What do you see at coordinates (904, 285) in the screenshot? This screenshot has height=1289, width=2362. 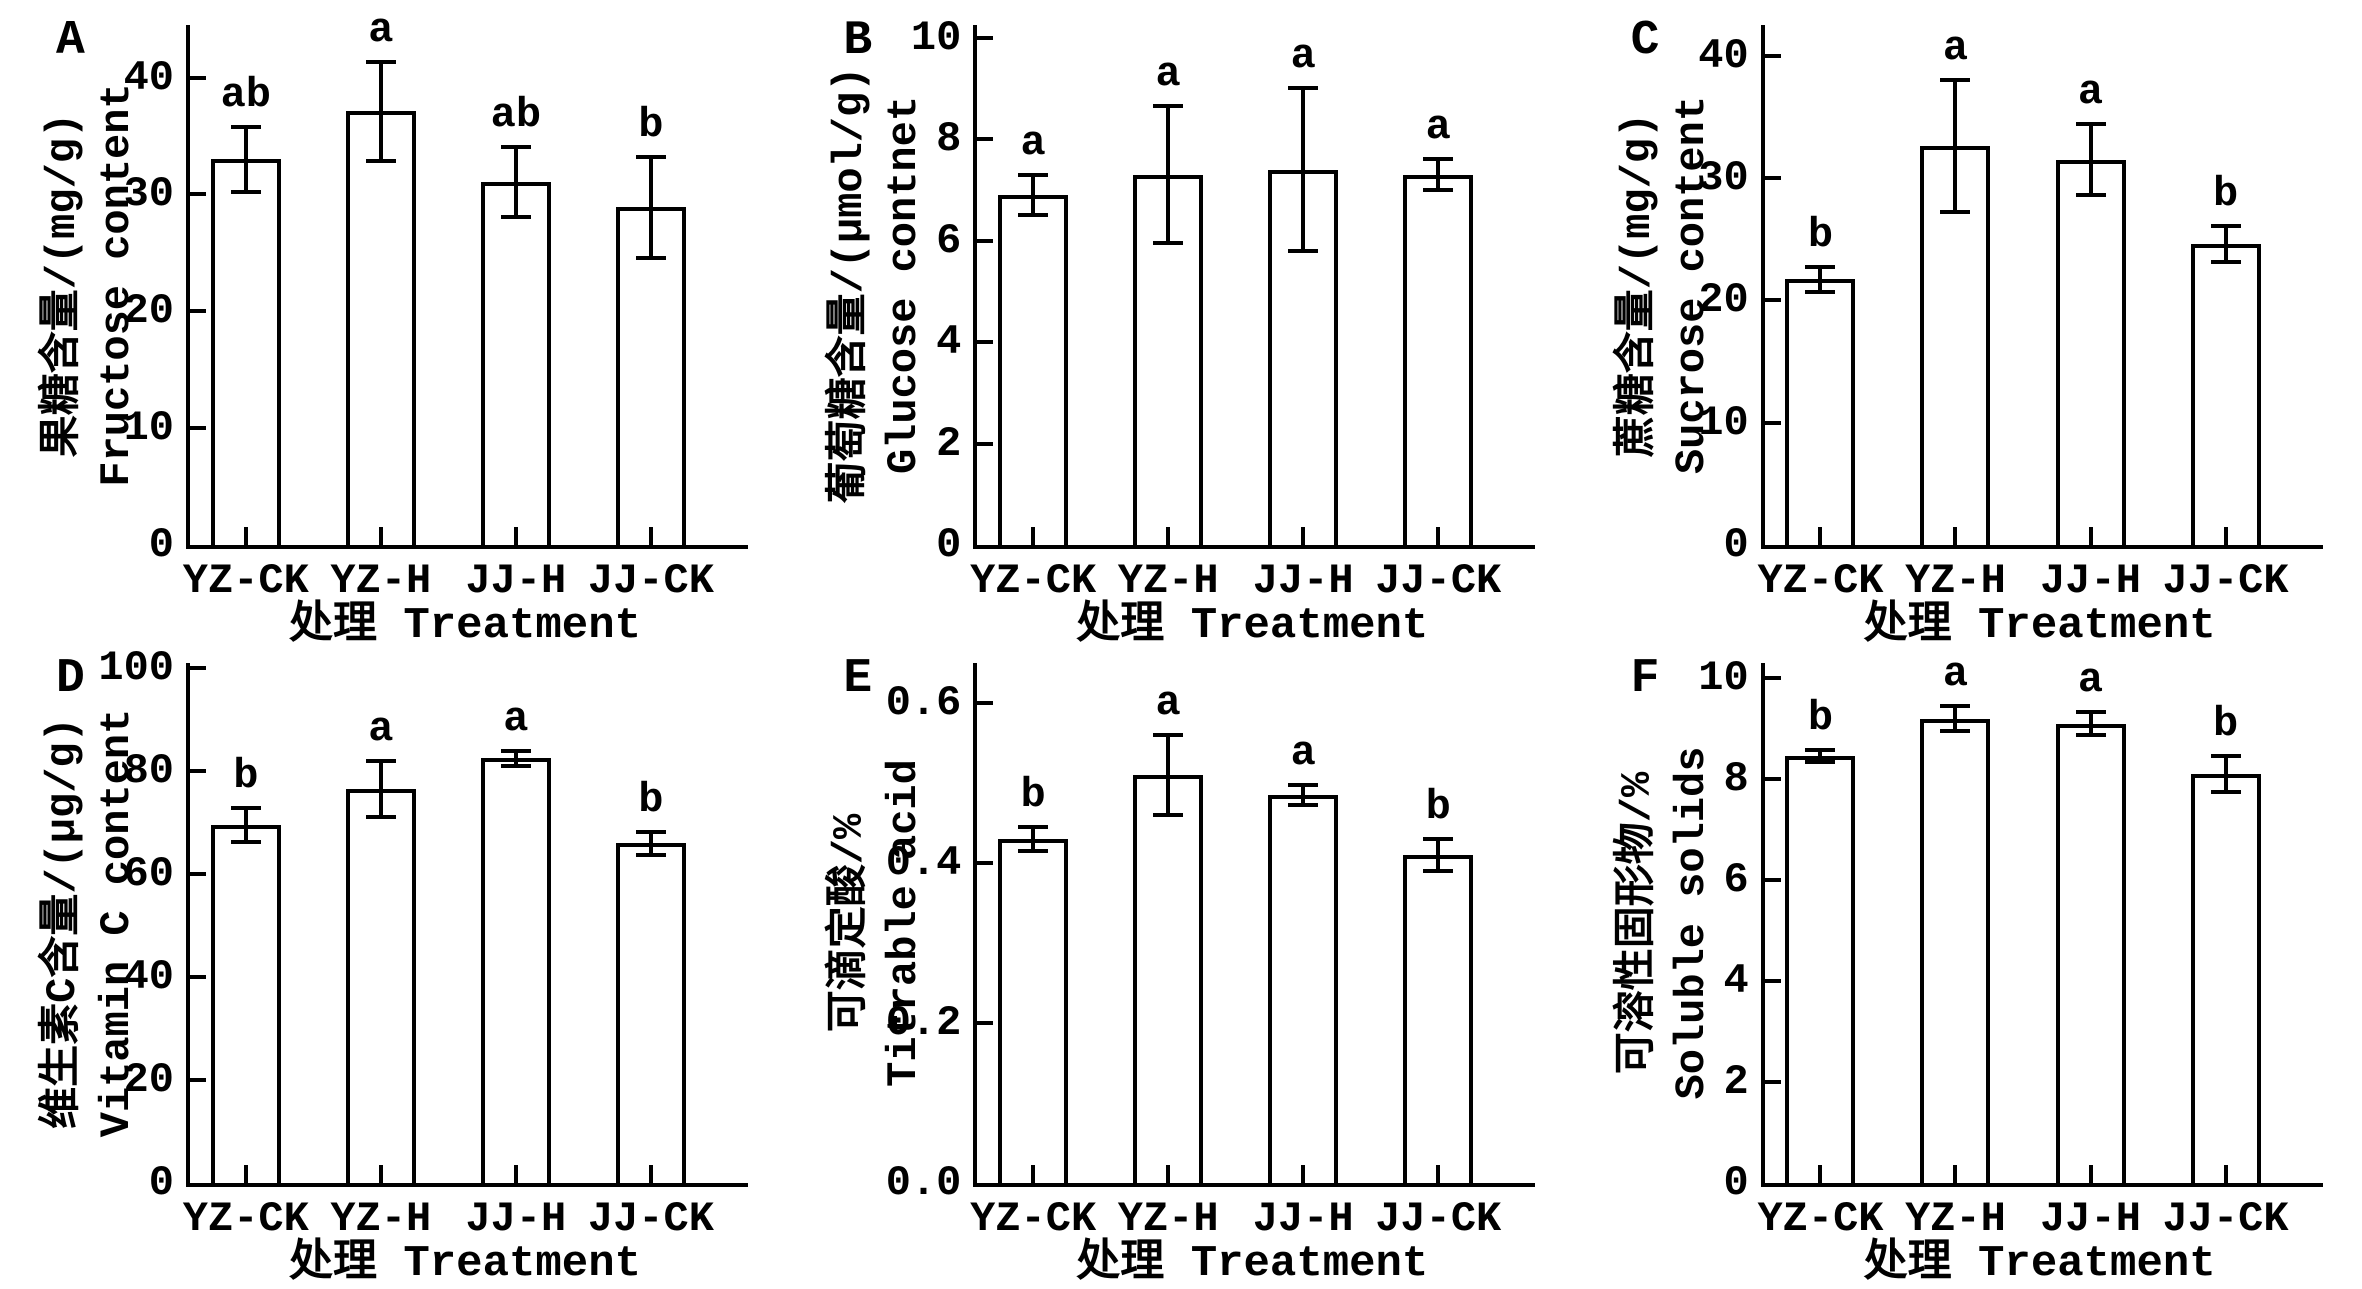 I see `panel-b-y-label-en: Glucose contnet` at bounding box center [904, 285].